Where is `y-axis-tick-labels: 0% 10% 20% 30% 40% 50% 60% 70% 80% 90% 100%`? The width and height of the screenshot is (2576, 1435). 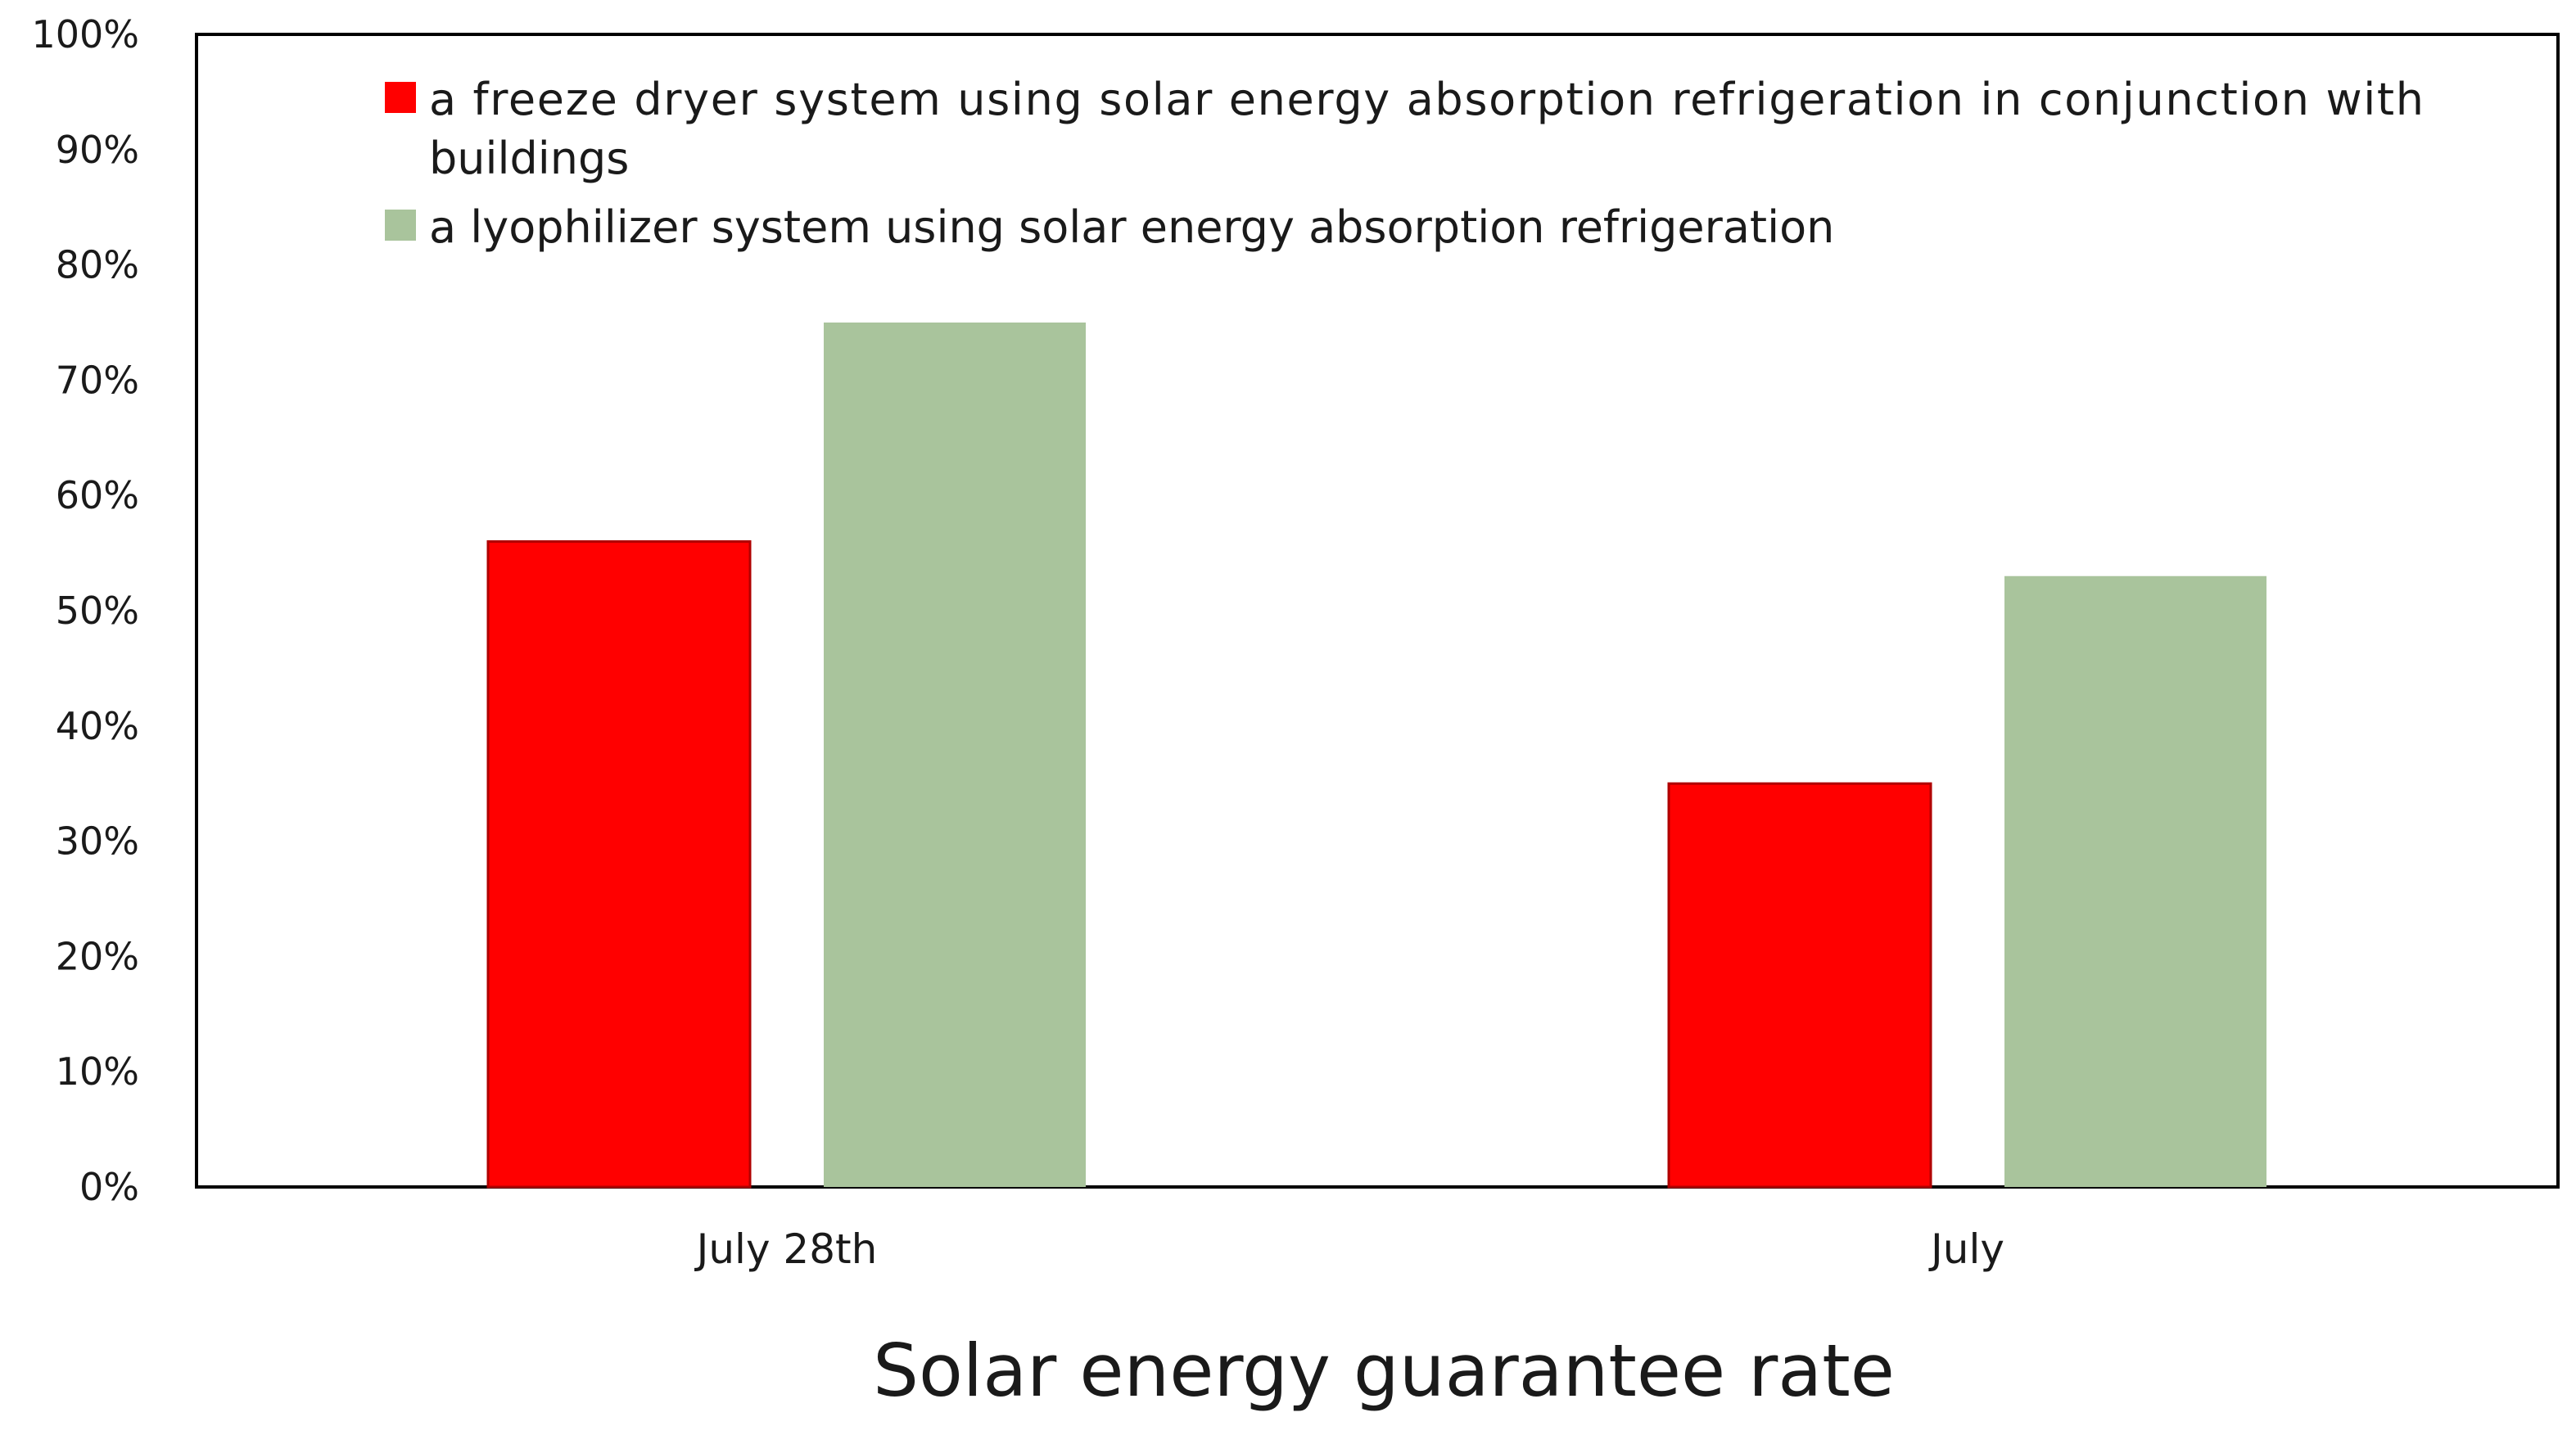 y-axis-tick-labels: 0% 10% 20% 30% 40% 50% 60% 70% 80% 90% 100% is located at coordinates (85, 610).